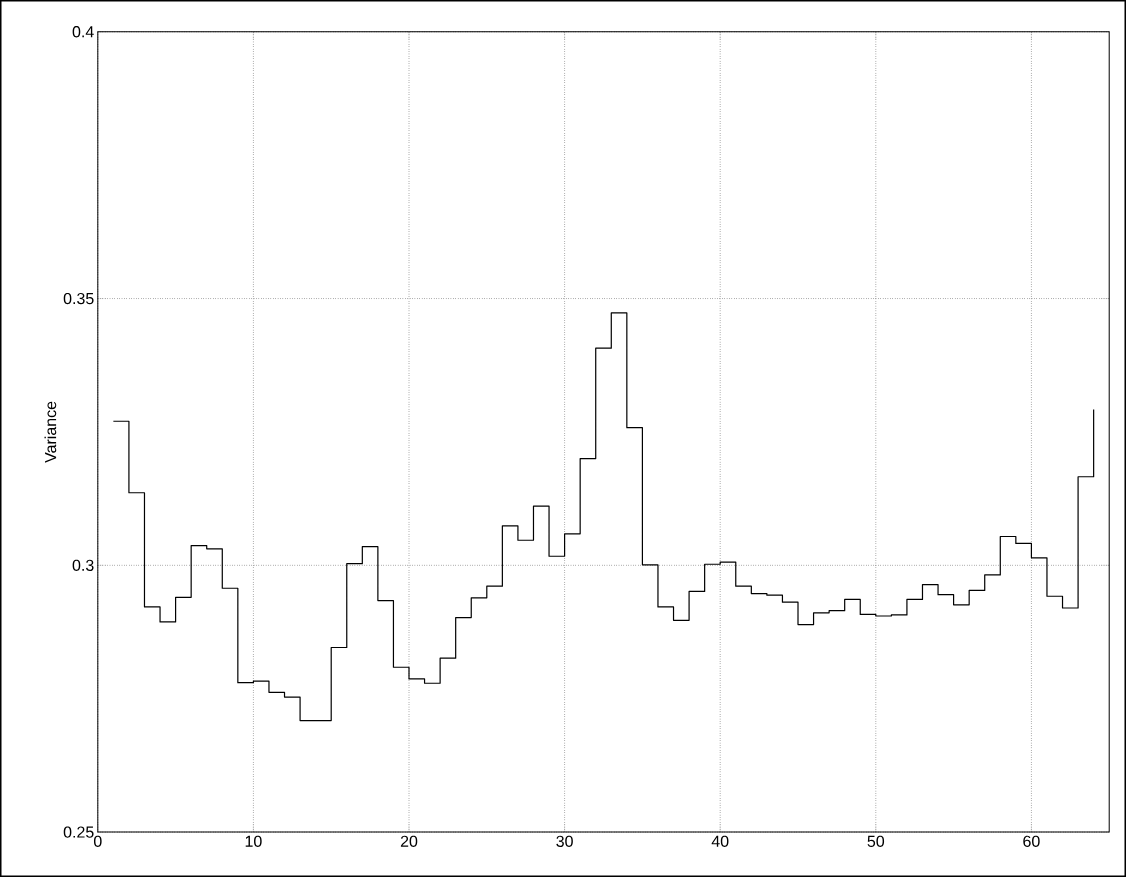 This screenshot has height=877, width=1126. What do you see at coordinates (50, 432) in the screenshot?
I see `y-axis-title: Variance` at bounding box center [50, 432].